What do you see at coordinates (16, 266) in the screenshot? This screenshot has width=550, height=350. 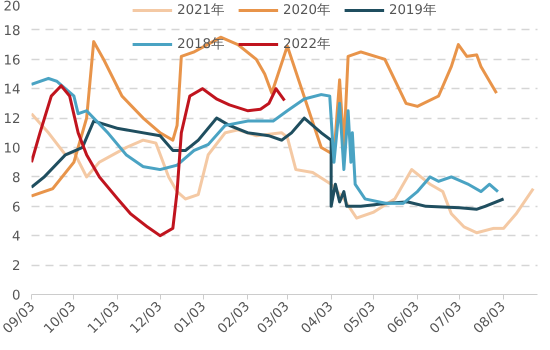 I see `y-tick-label: 2` at bounding box center [16, 266].